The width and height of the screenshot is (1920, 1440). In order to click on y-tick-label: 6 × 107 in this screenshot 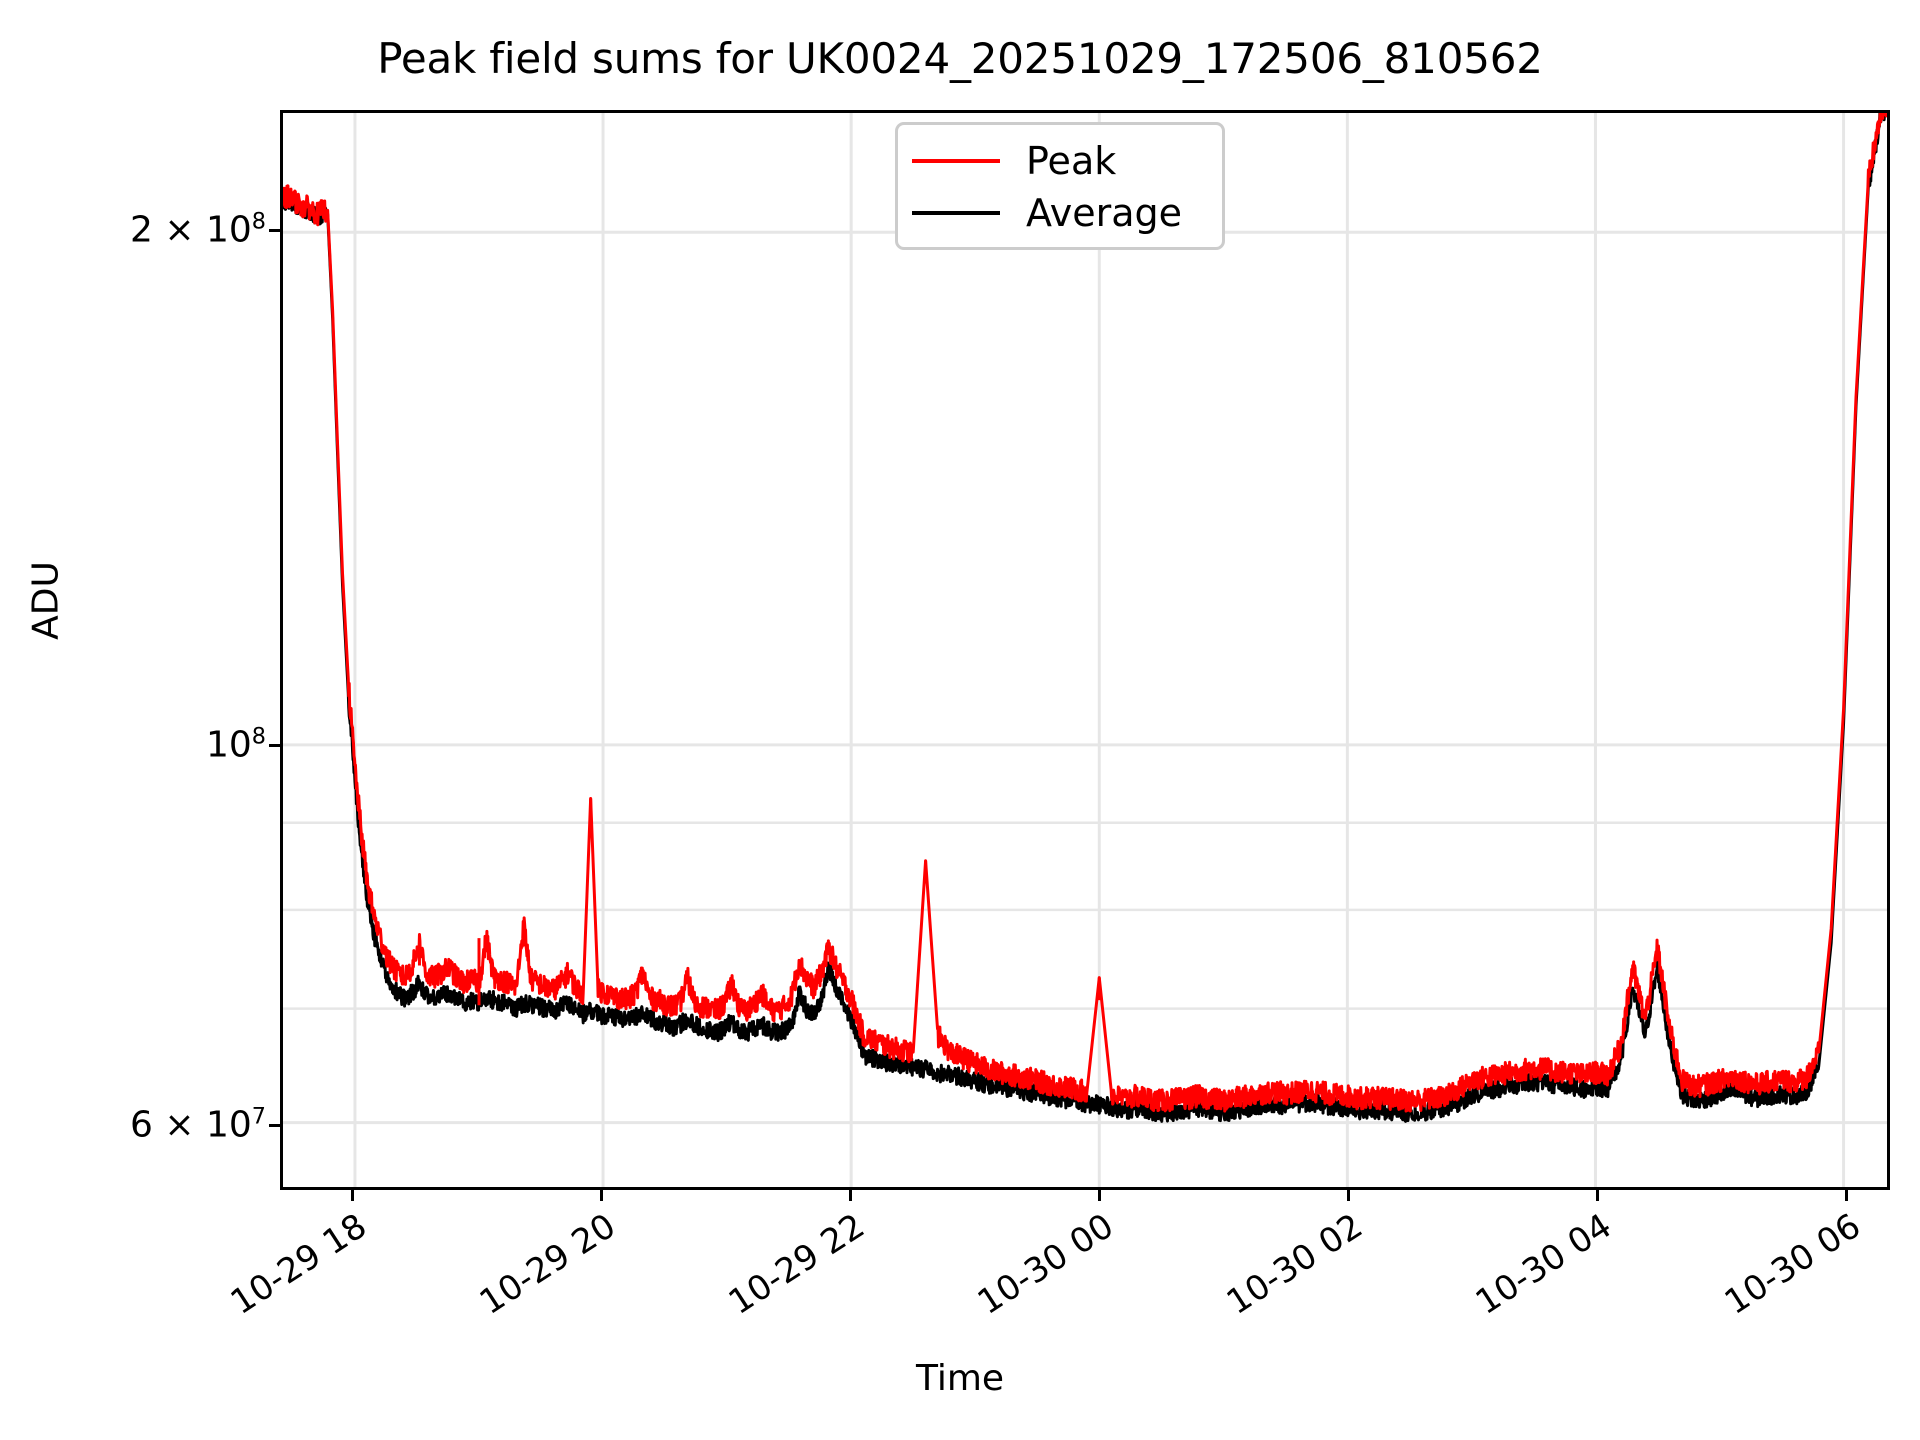, I will do `click(198, 1124)`.